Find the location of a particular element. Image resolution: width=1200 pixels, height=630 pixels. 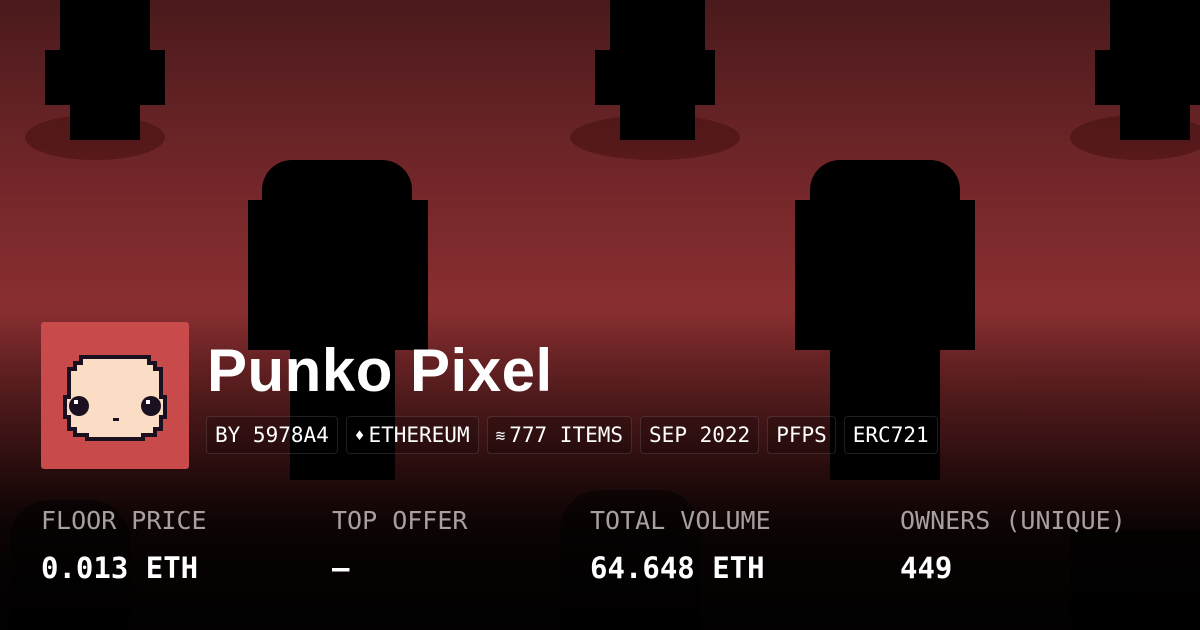

date-label: SEP 2022 is located at coordinates (700, 435).